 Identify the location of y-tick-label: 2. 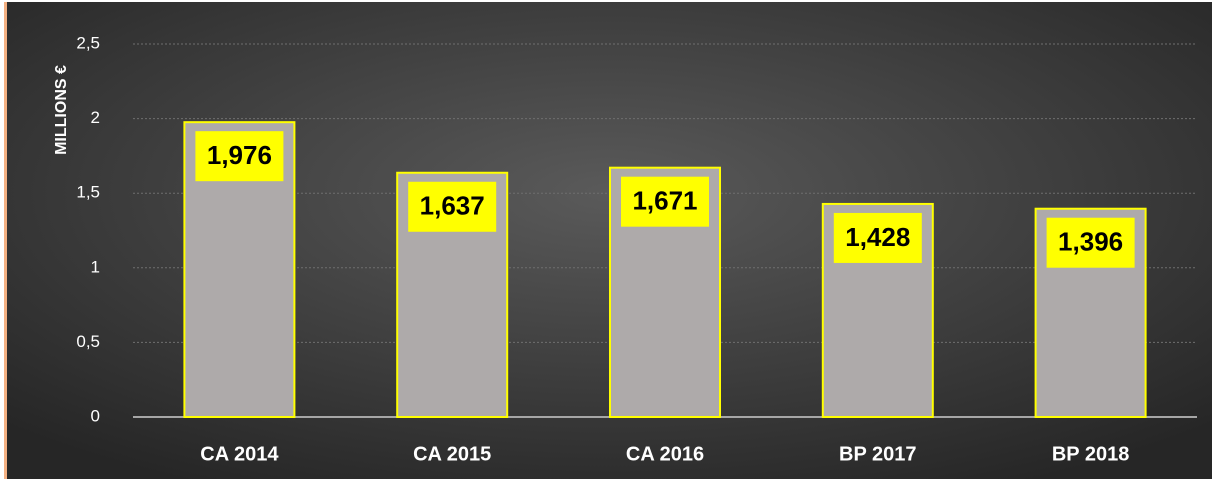
(95, 117).